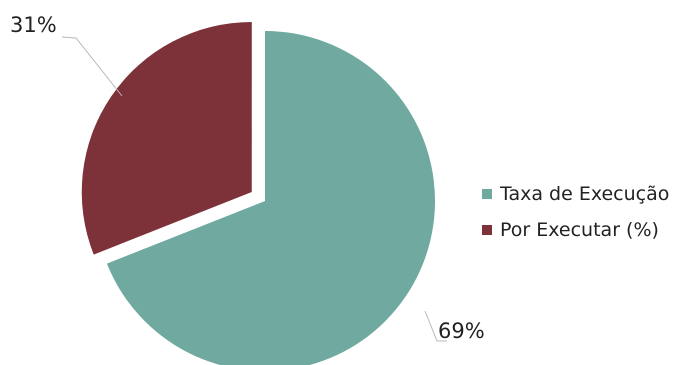 This screenshot has height=365, width=696. I want to click on data-label-taxa-de-execucao: 69%, so click(461, 331).